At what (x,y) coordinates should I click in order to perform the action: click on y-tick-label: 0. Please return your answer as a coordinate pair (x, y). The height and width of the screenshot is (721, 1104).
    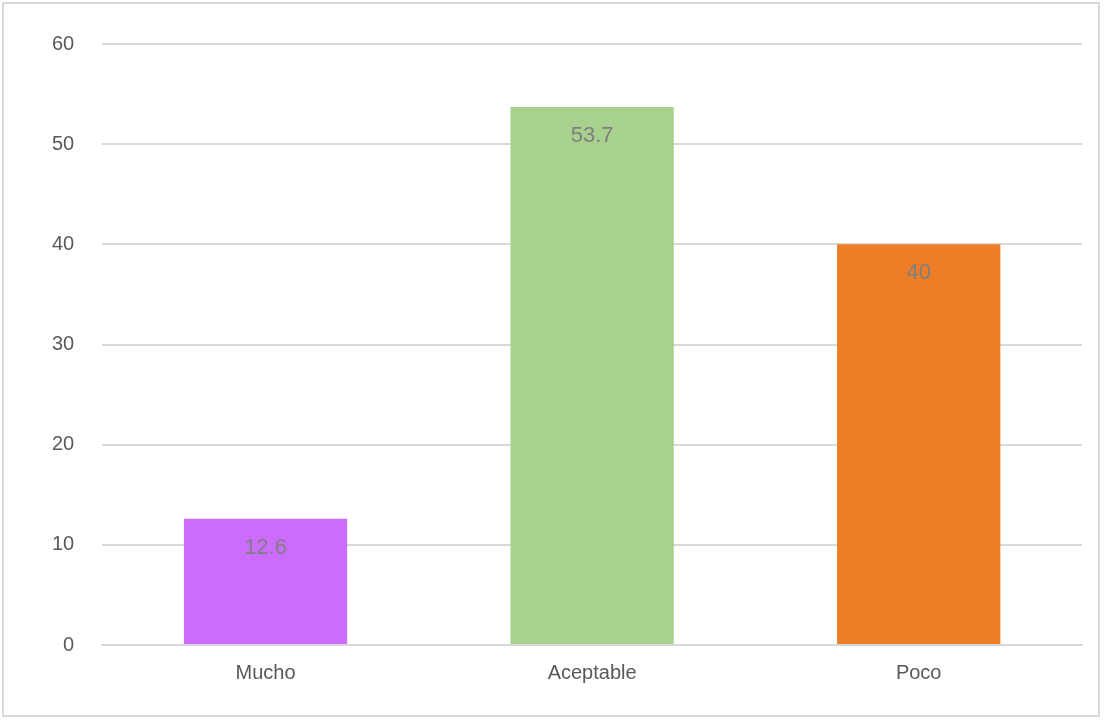
    Looking at the image, I should click on (69, 643).